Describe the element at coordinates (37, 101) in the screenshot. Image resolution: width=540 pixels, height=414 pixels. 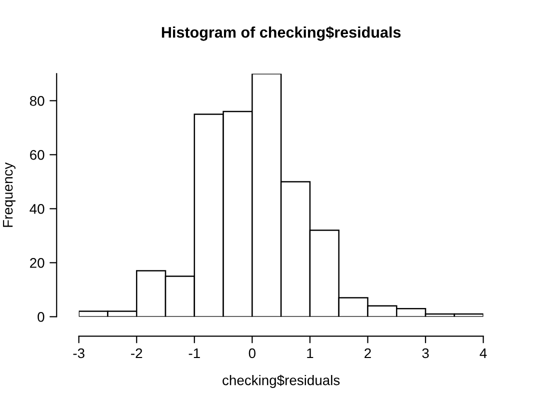
I see `y-tick-label: 80` at that location.